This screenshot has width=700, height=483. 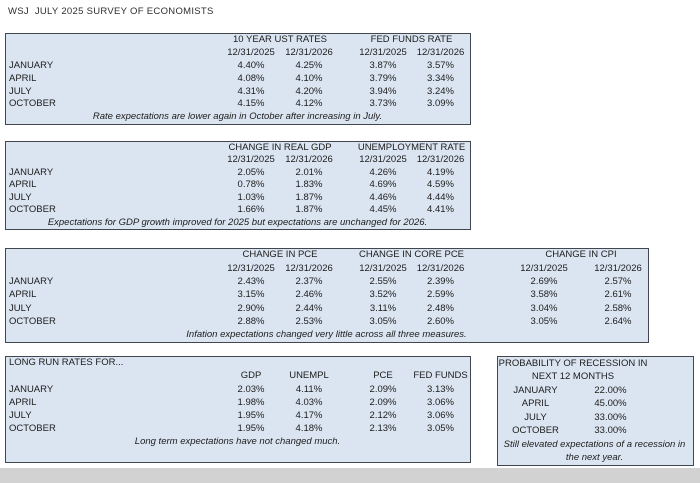 What do you see at coordinates (383, 172) in the screenshot?
I see `value-cell: 4.26%` at bounding box center [383, 172].